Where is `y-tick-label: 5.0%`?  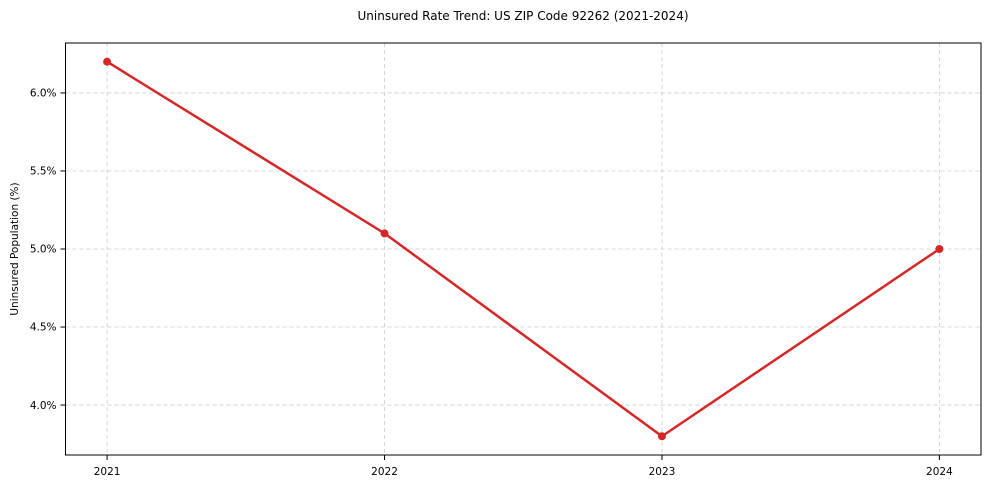 y-tick-label: 5.0% is located at coordinates (43, 250).